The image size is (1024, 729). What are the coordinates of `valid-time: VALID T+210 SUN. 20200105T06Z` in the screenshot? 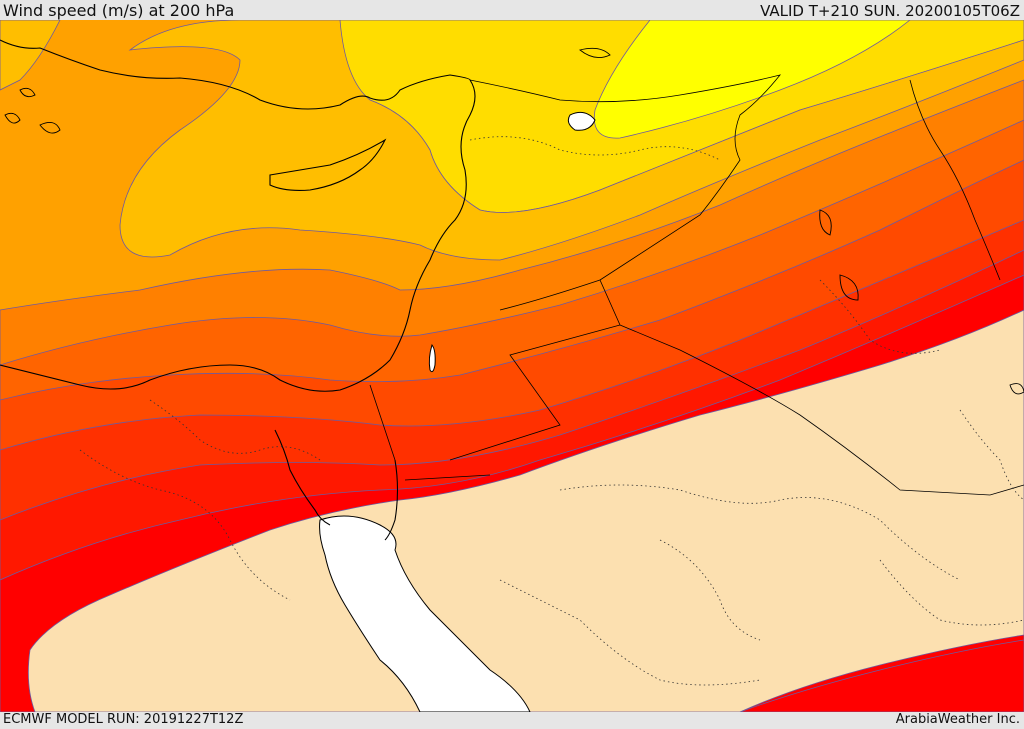 It's located at (890, 11).